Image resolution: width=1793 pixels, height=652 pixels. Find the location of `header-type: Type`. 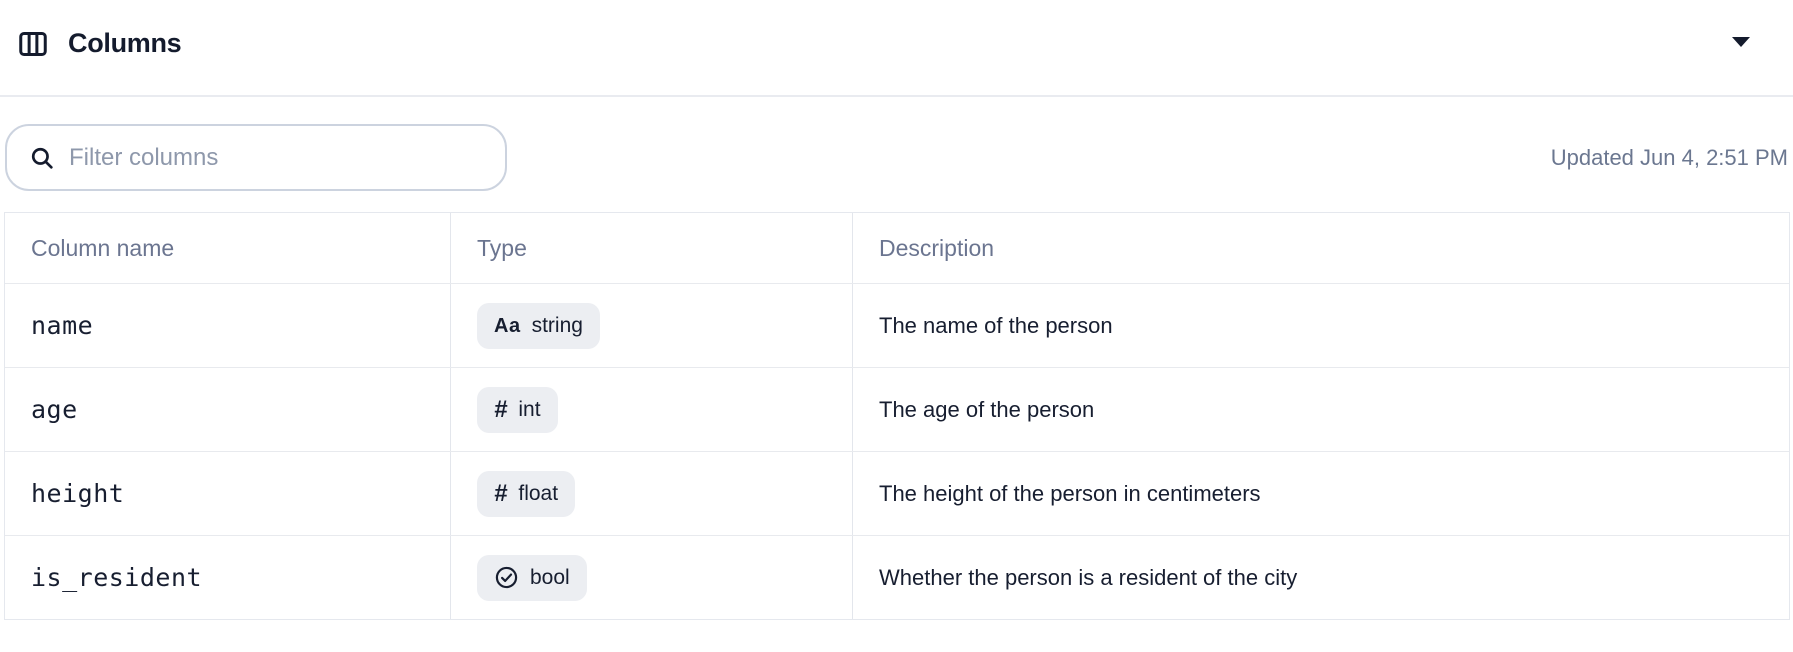

header-type: Type is located at coordinates (652, 248).